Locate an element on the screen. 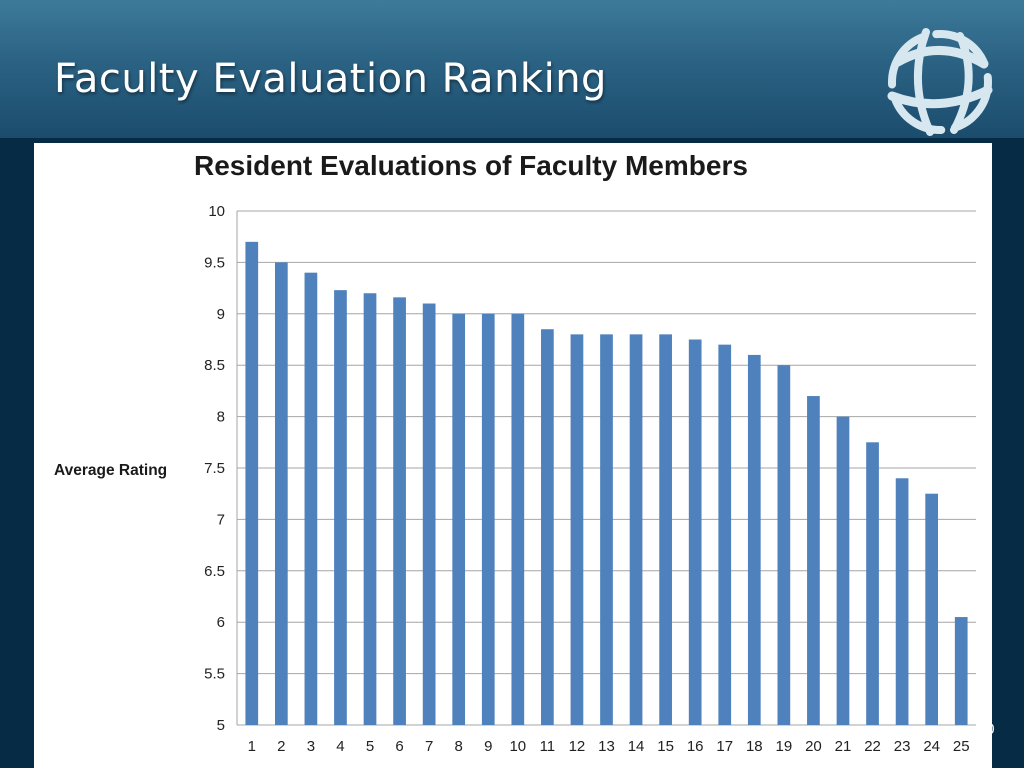 The height and width of the screenshot is (768, 1024). x-tick-label: 22 is located at coordinates (872, 746).